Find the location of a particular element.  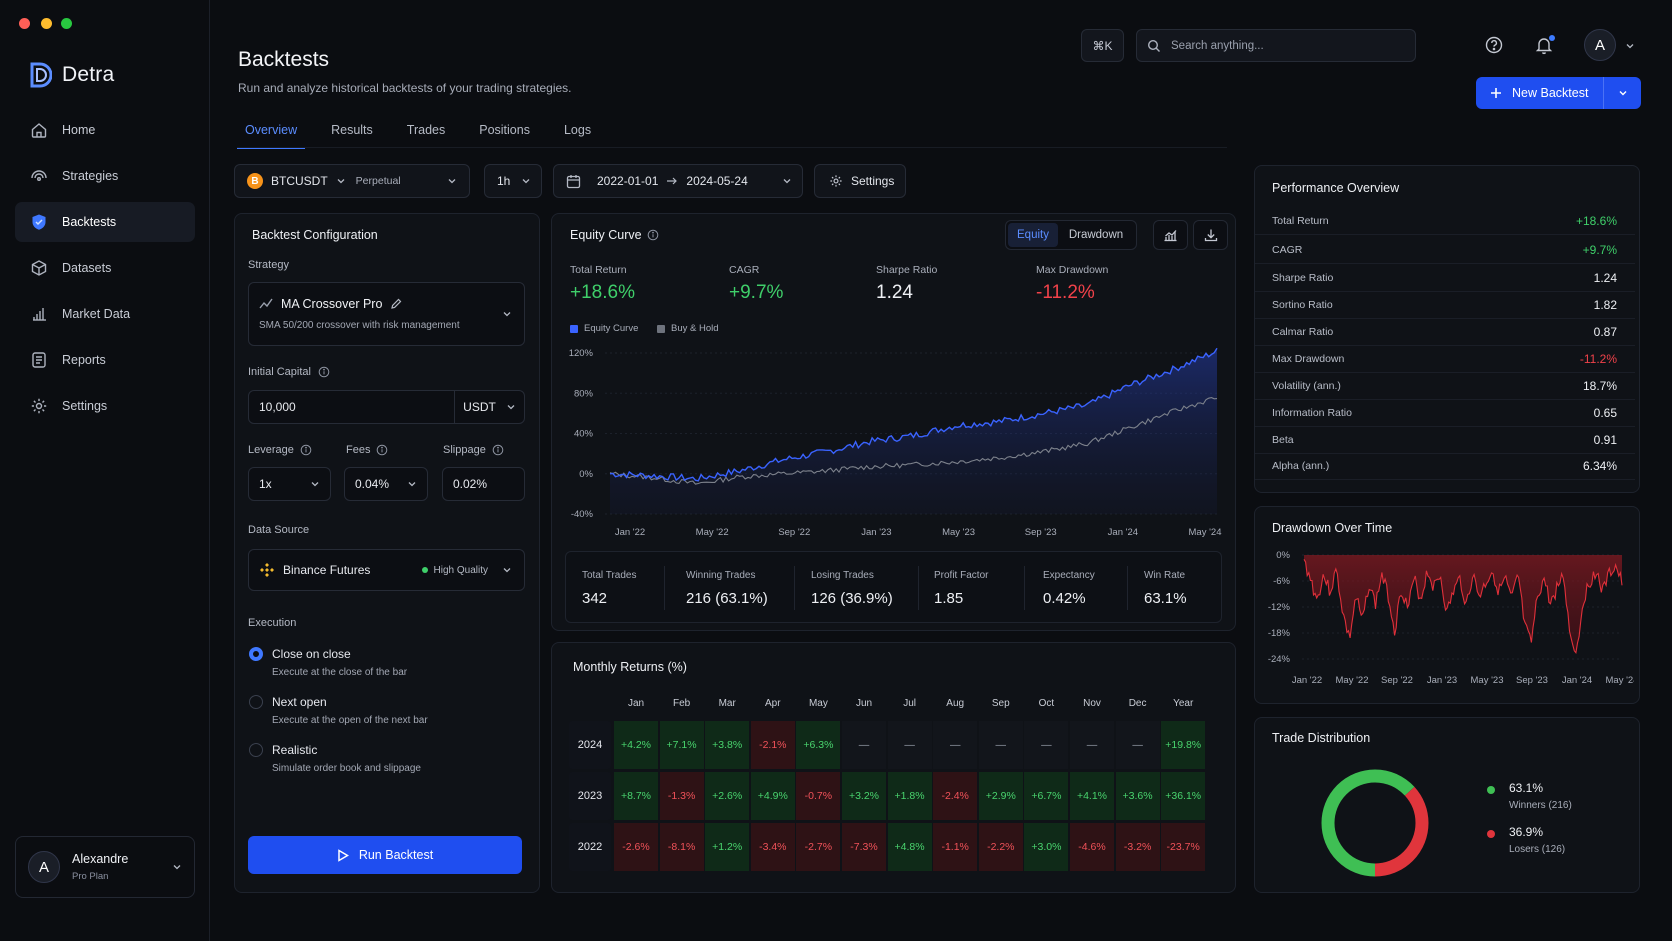

return-cell: -0.7% is located at coordinates (818, 796).